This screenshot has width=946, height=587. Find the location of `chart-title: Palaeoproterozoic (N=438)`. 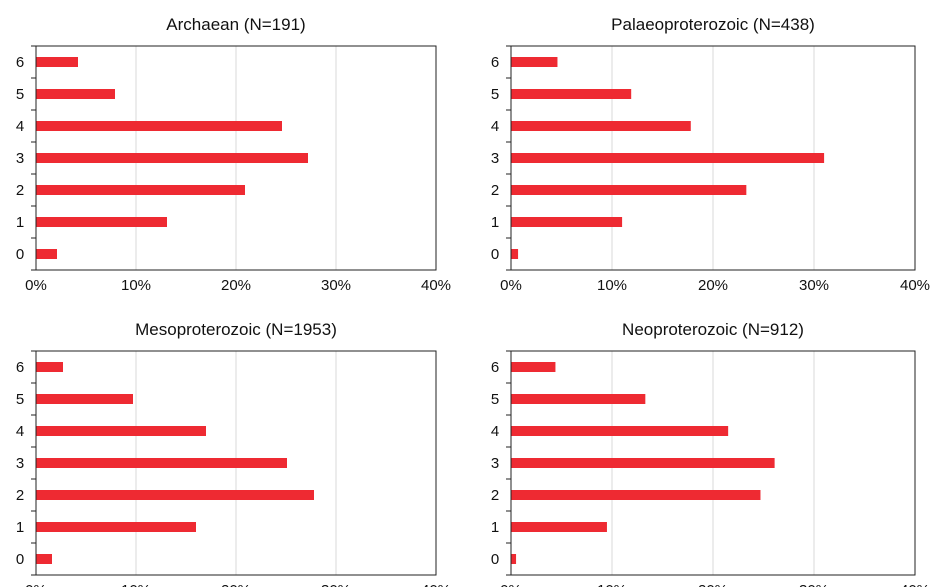

chart-title: Palaeoproterozoic (N=438) is located at coordinates (713, 24).